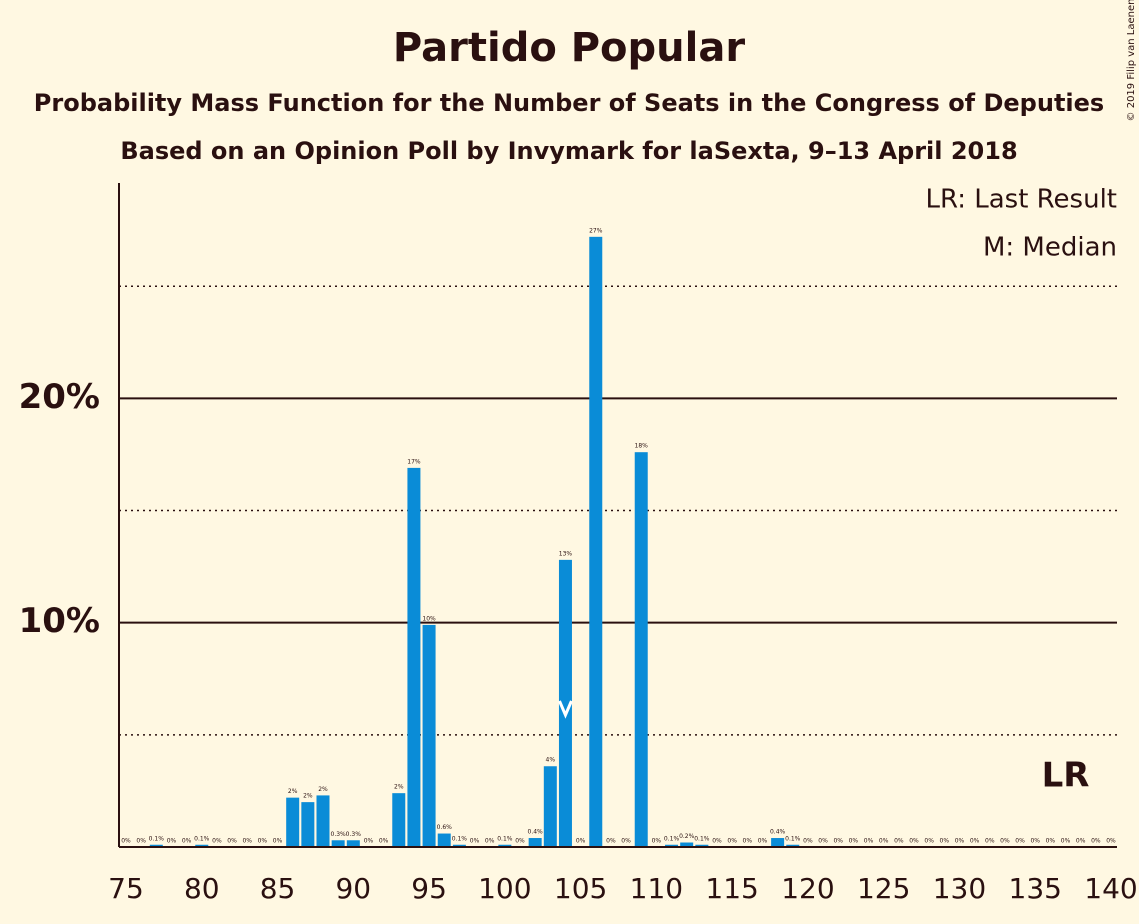  Describe the element at coordinates (59, 397) in the screenshot. I see `y-tick-label: 20%` at that location.